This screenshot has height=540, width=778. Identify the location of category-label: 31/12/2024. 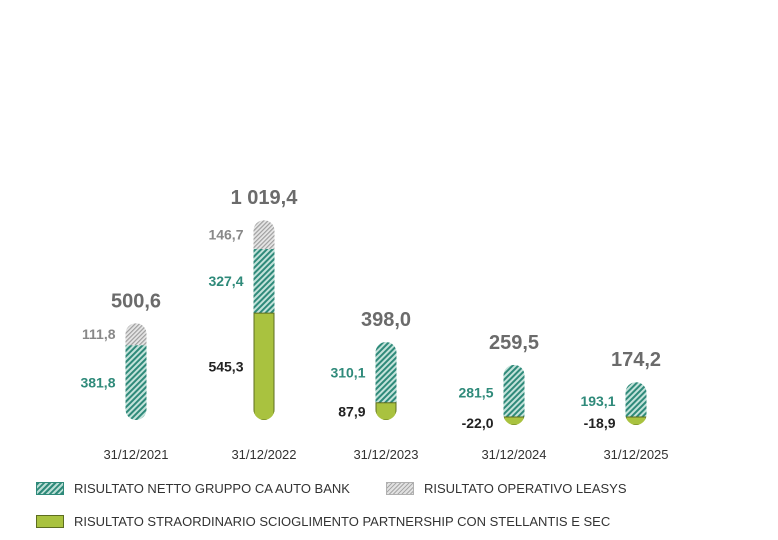
(513, 454).